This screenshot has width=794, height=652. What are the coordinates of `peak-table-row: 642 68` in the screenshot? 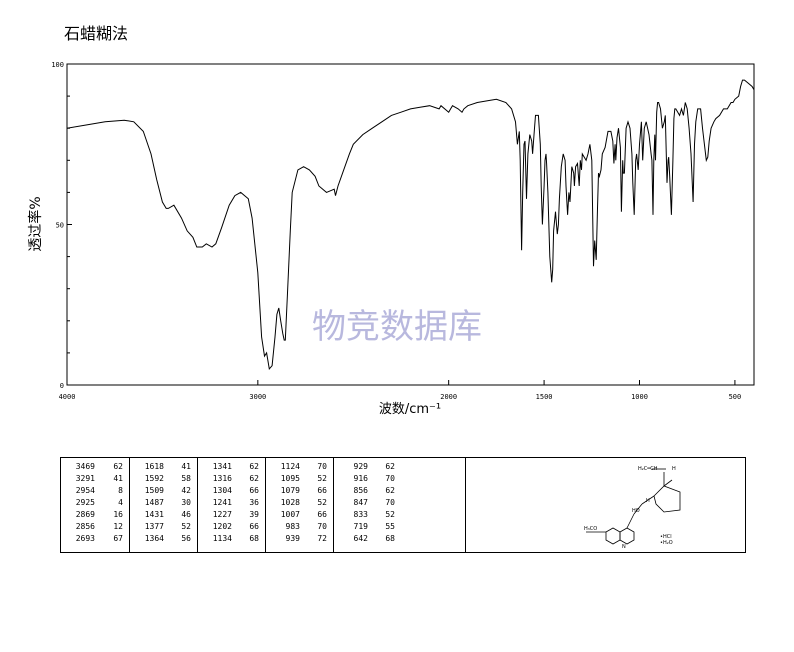 It's located at (367, 539).